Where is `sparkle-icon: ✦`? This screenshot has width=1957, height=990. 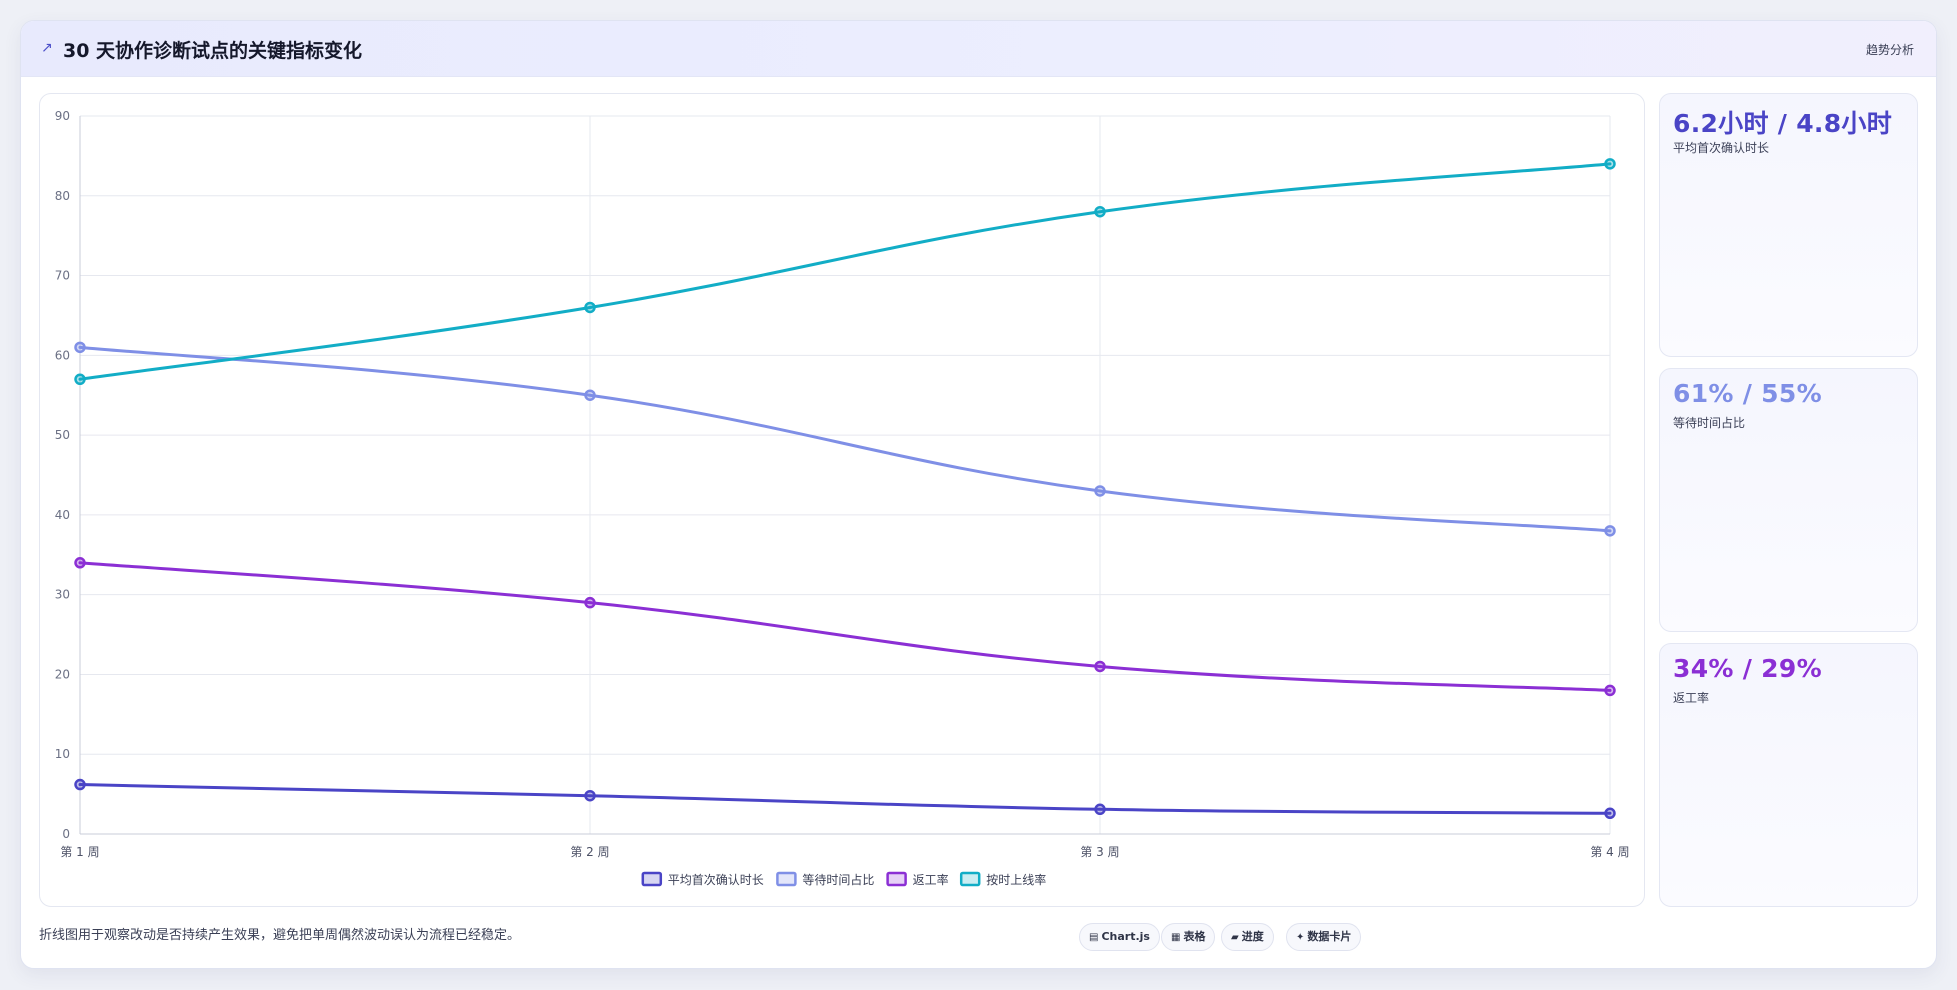
sparkle-icon: ✦ is located at coordinates (1300, 937).